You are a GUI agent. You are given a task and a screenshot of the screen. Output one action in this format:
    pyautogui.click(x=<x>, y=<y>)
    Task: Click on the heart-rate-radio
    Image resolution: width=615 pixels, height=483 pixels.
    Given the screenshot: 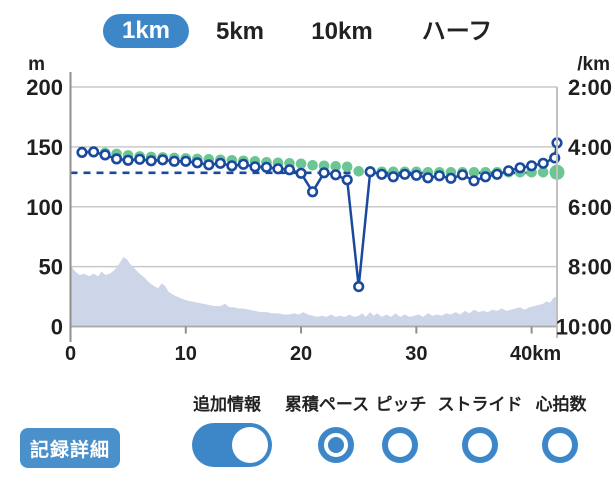 What is the action you would take?
    pyautogui.click(x=560, y=445)
    